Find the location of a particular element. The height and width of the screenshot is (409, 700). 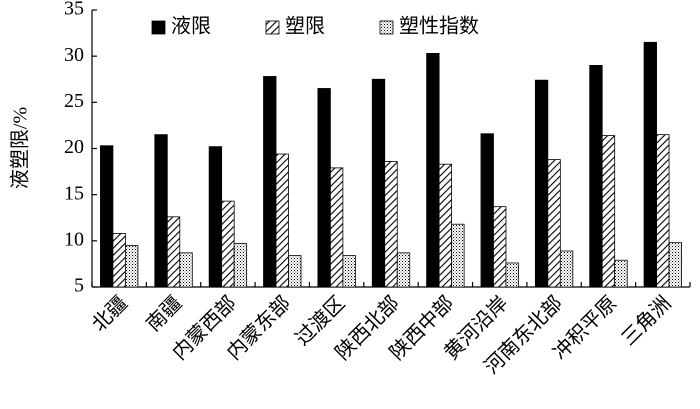

y-tick-label: 30 is located at coordinates (74, 55).